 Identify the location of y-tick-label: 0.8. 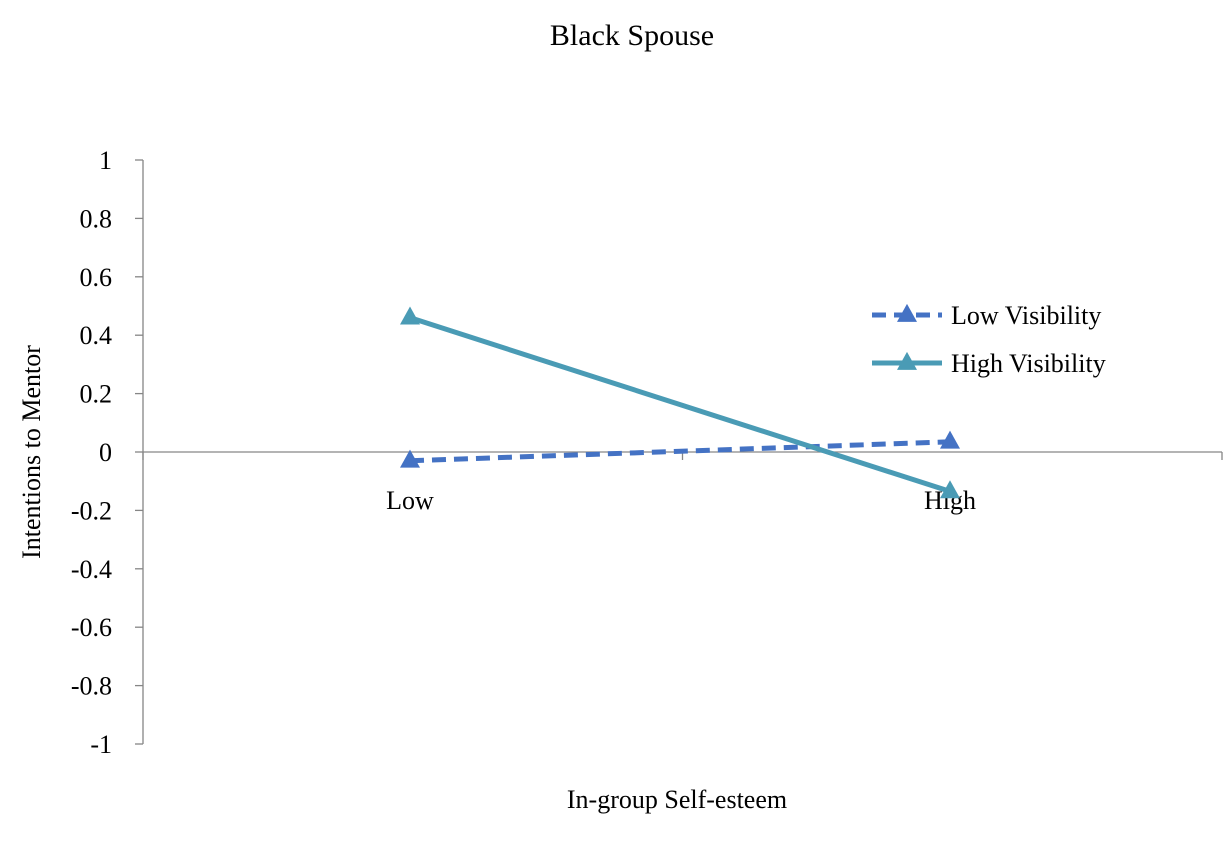
(96, 218).